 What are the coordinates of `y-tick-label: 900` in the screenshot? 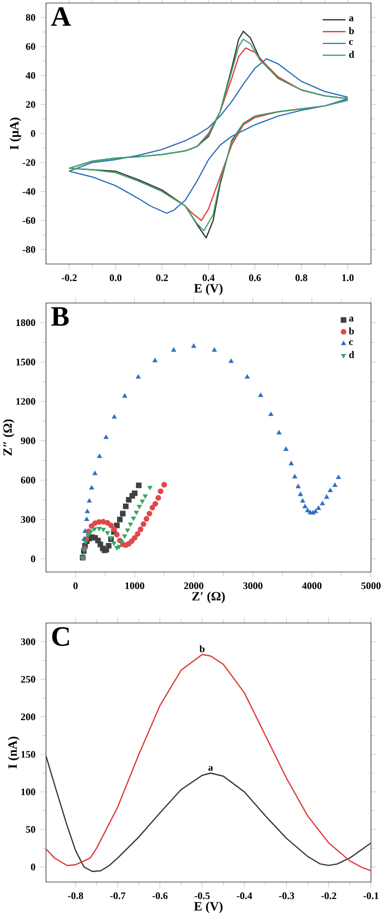 It's located at (28, 440).